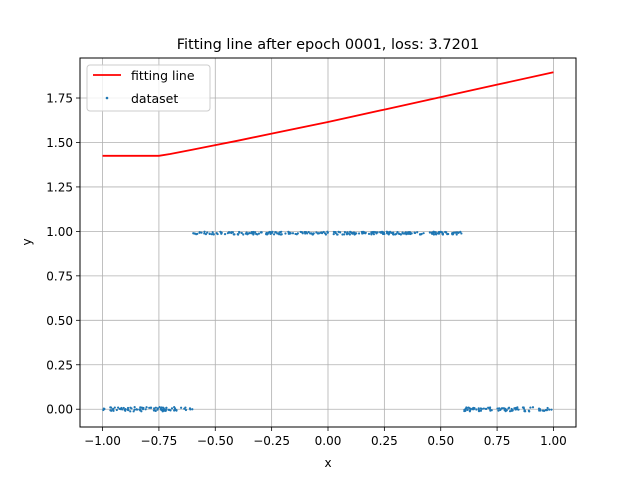 The image size is (640, 480). What do you see at coordinates (325, 437) in the screenshot?
I see `x-axis: −1.00 −0.75 −0.50 −0.25 0.00 0.25 0.50 0.75 1.00` at bounding box center [325, 437].